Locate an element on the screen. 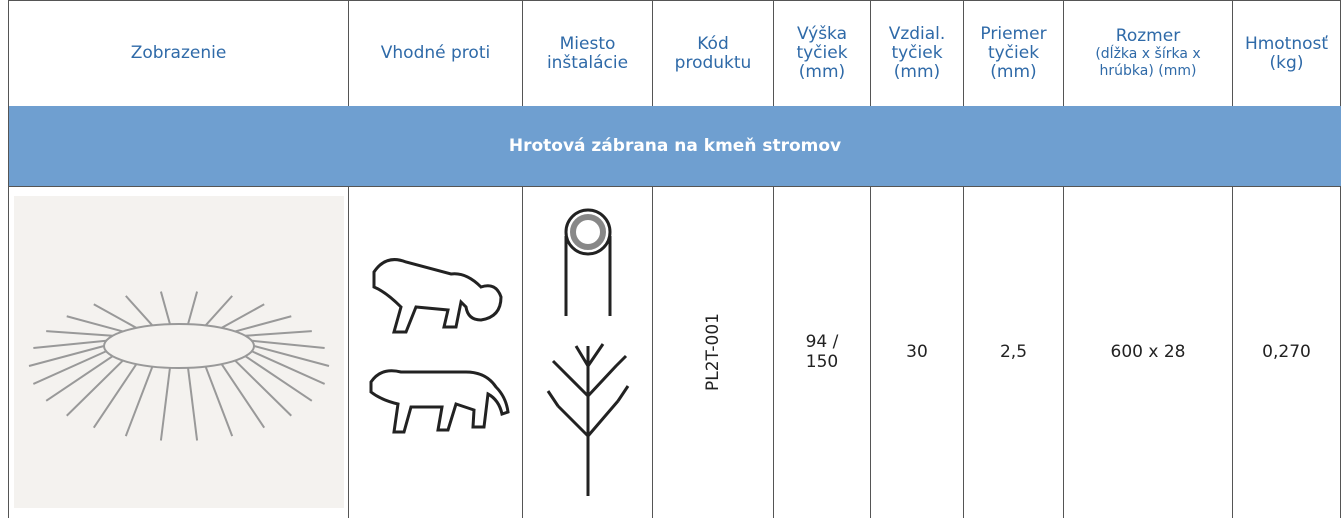  header-text: Kód is located at coordinates (713, 43).